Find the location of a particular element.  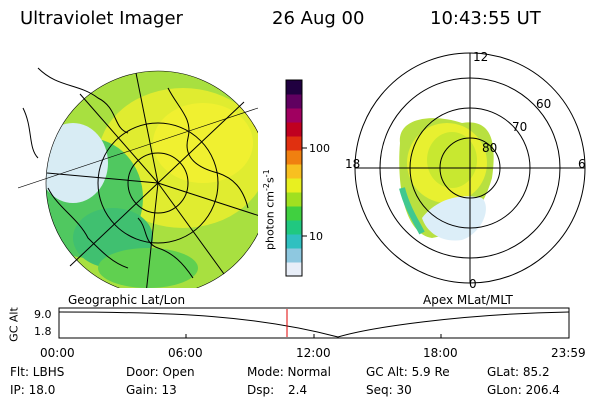

timeline-tick-top: 9.0 is located at coordinates (43, 314).